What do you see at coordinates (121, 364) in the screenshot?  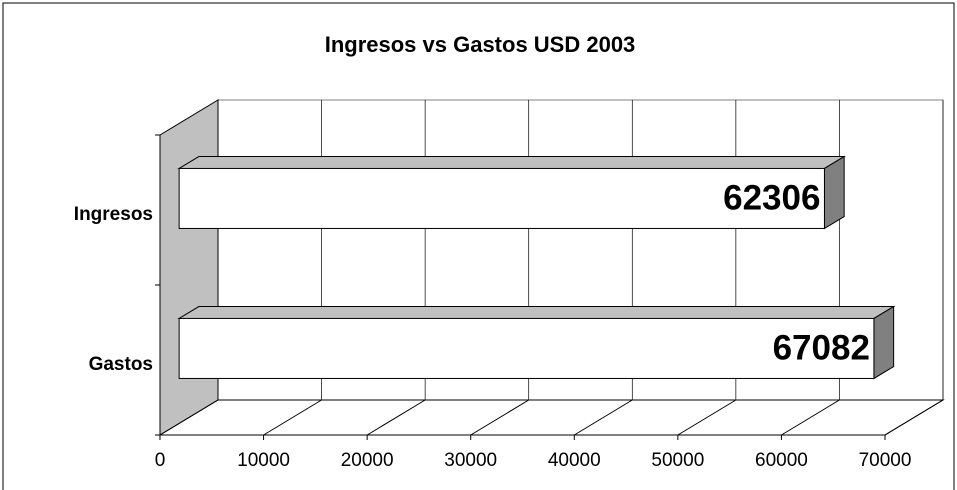 I see `y-tick-label: Gastos` at bounding box center [121, 364].